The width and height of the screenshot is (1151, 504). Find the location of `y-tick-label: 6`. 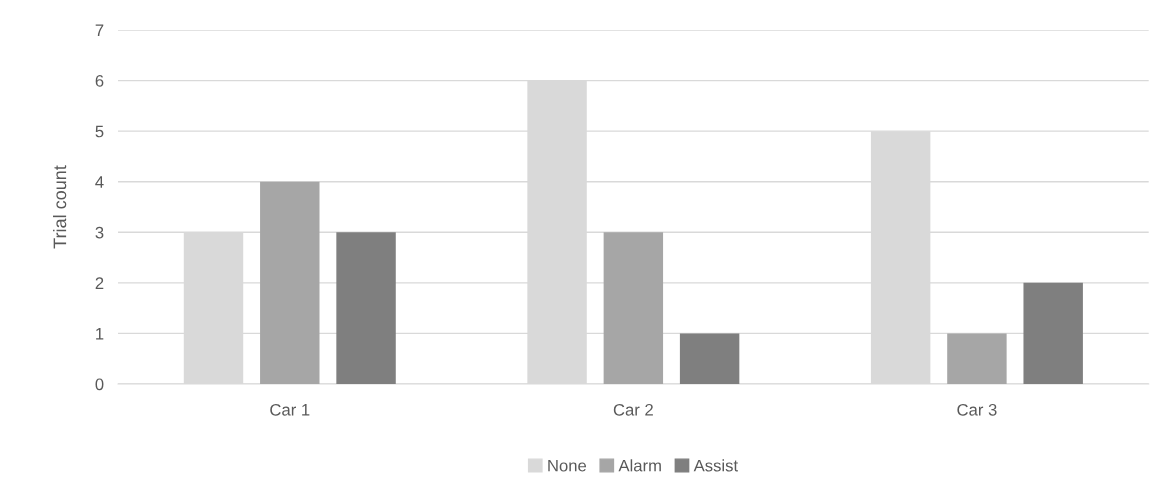

y-tick-label: 6 is located at coordinates (99, 80).